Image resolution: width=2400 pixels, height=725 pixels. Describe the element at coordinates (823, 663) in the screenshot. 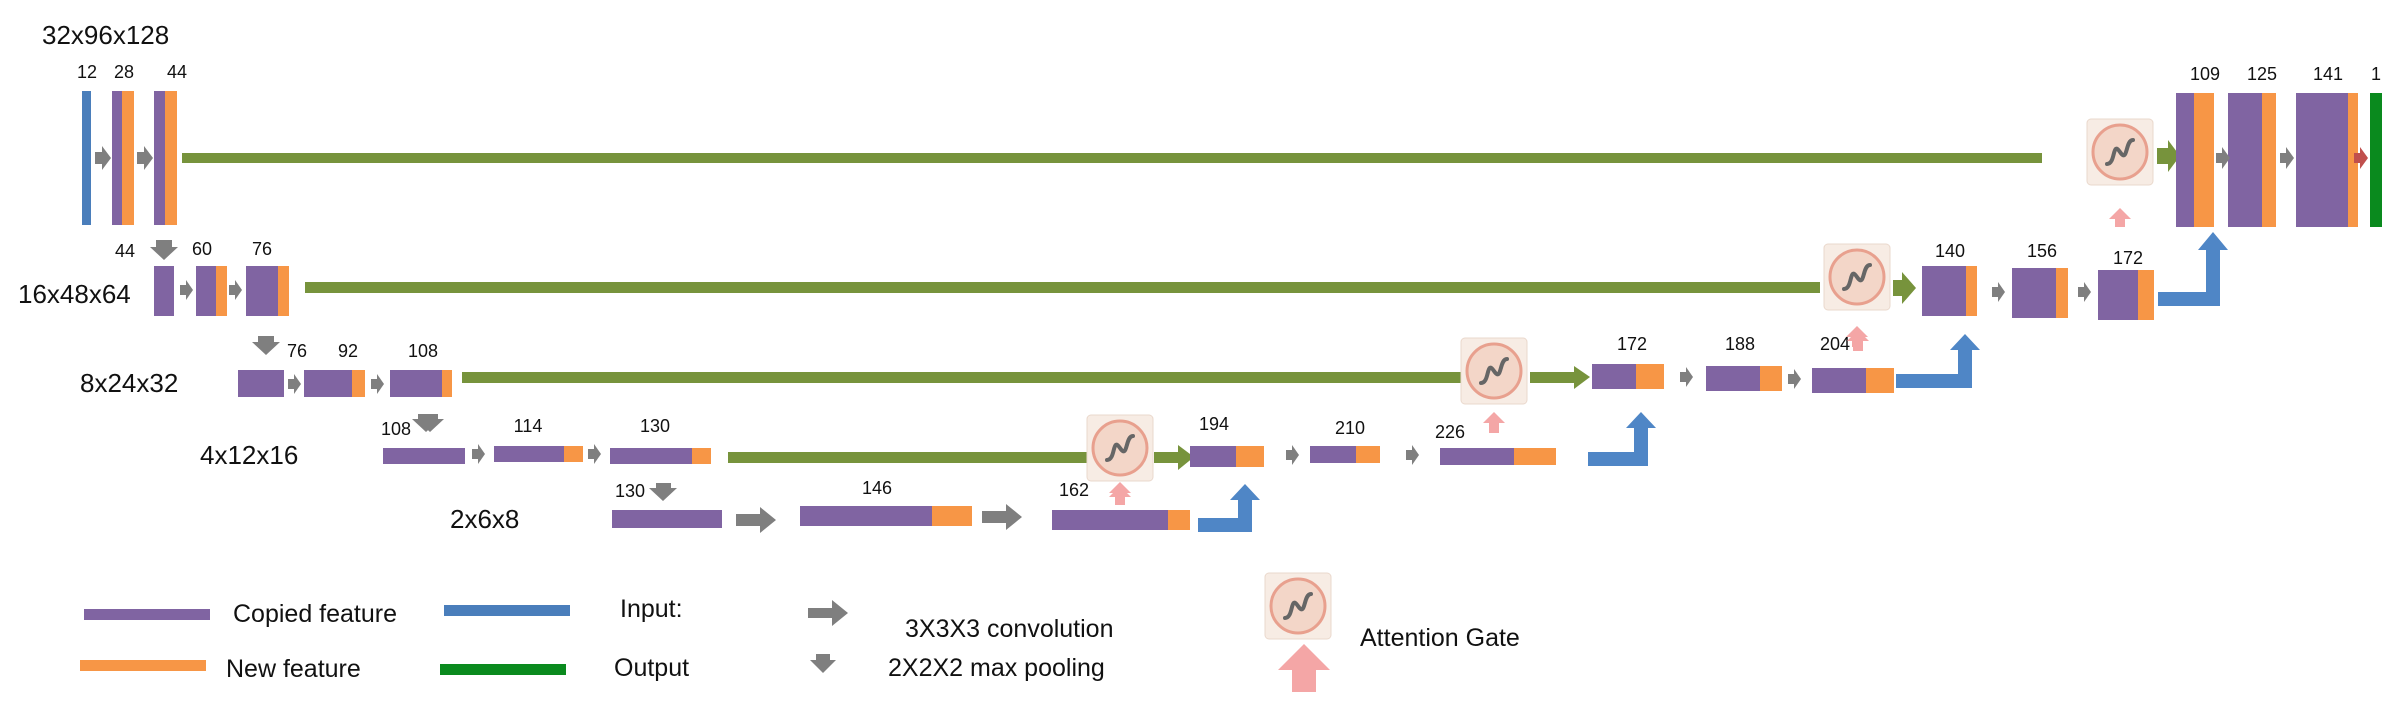

I see `legend-pool-arrow` at that location.